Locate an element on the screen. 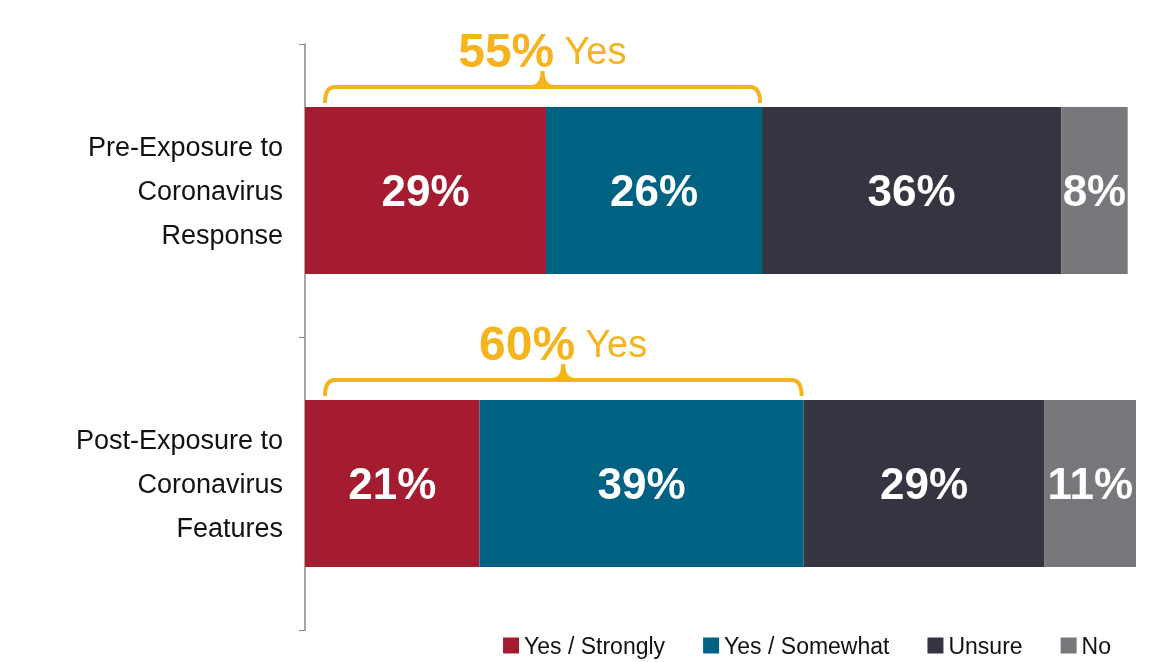 The height and width of the screenshot is (662, 1156). data-label: 39% is located at coordinates (641, 483).